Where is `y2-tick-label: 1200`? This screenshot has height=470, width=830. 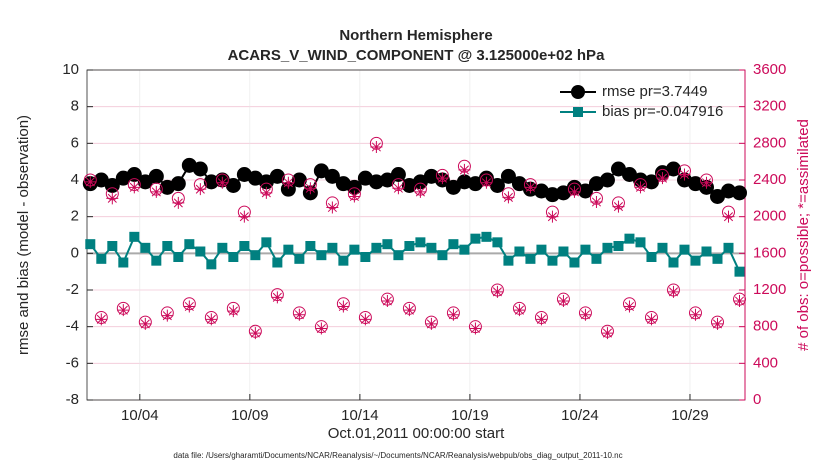
y2-tick-label: 1200 is located at coordinates (769, 289).